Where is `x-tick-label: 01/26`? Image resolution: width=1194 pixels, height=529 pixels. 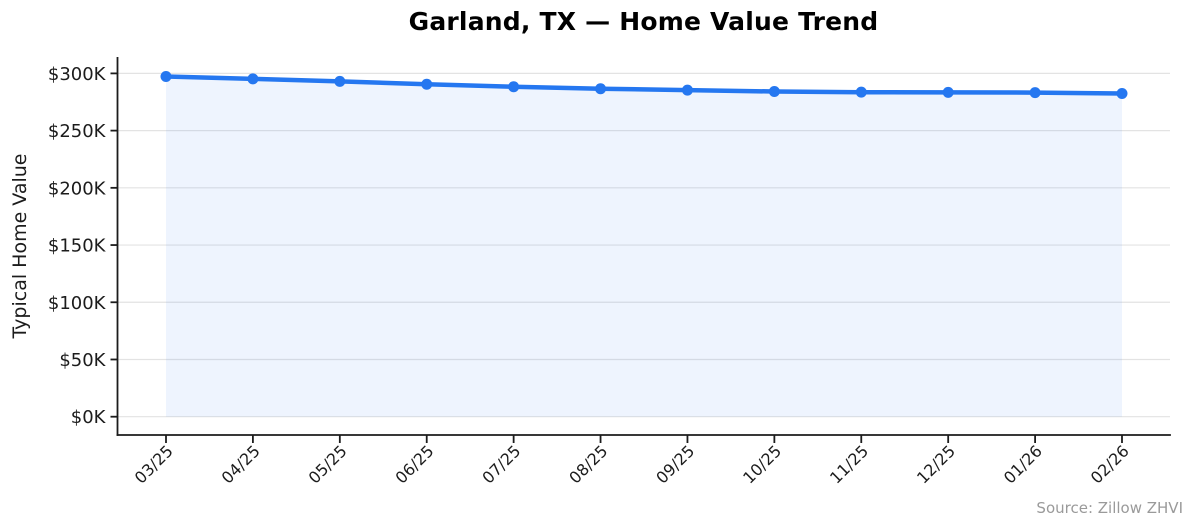 x-tick-label: 01/26 is located at coordinates (1023, 464).